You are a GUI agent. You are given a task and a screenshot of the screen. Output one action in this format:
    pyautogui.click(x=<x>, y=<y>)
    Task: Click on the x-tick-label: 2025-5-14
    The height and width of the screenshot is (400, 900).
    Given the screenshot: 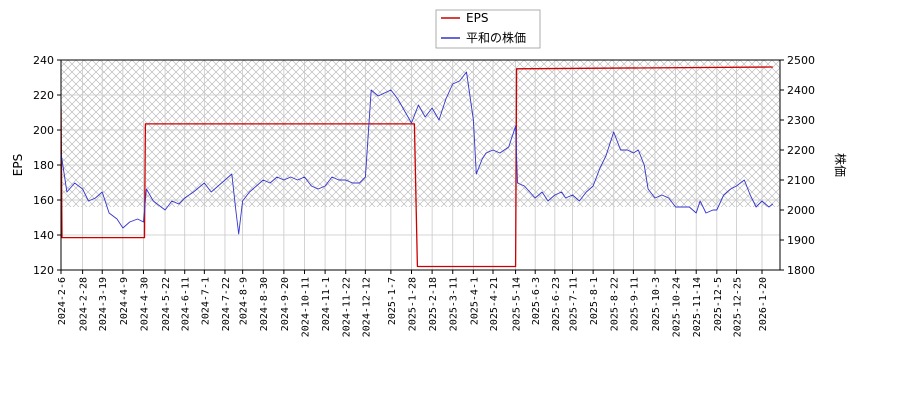 What is the action you would take?
    pyautogui.click(x=517, y=304)
    